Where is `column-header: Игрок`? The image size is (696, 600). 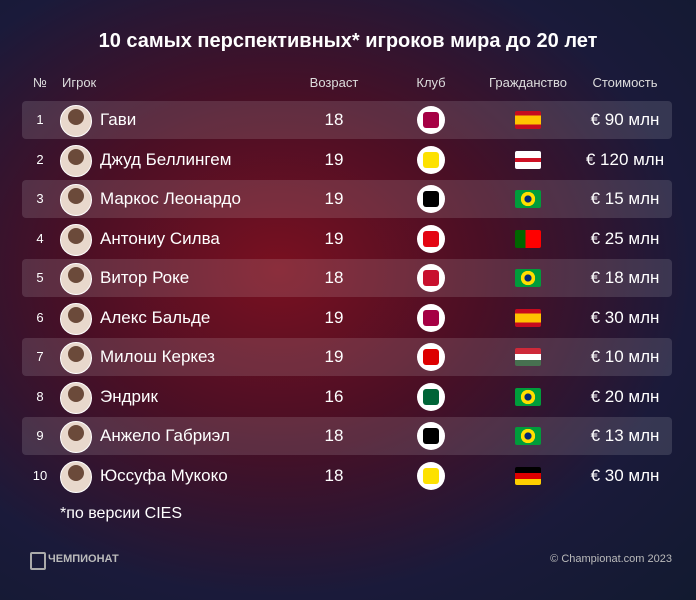
column-header: Игрок is located at coordinates (79, 82).